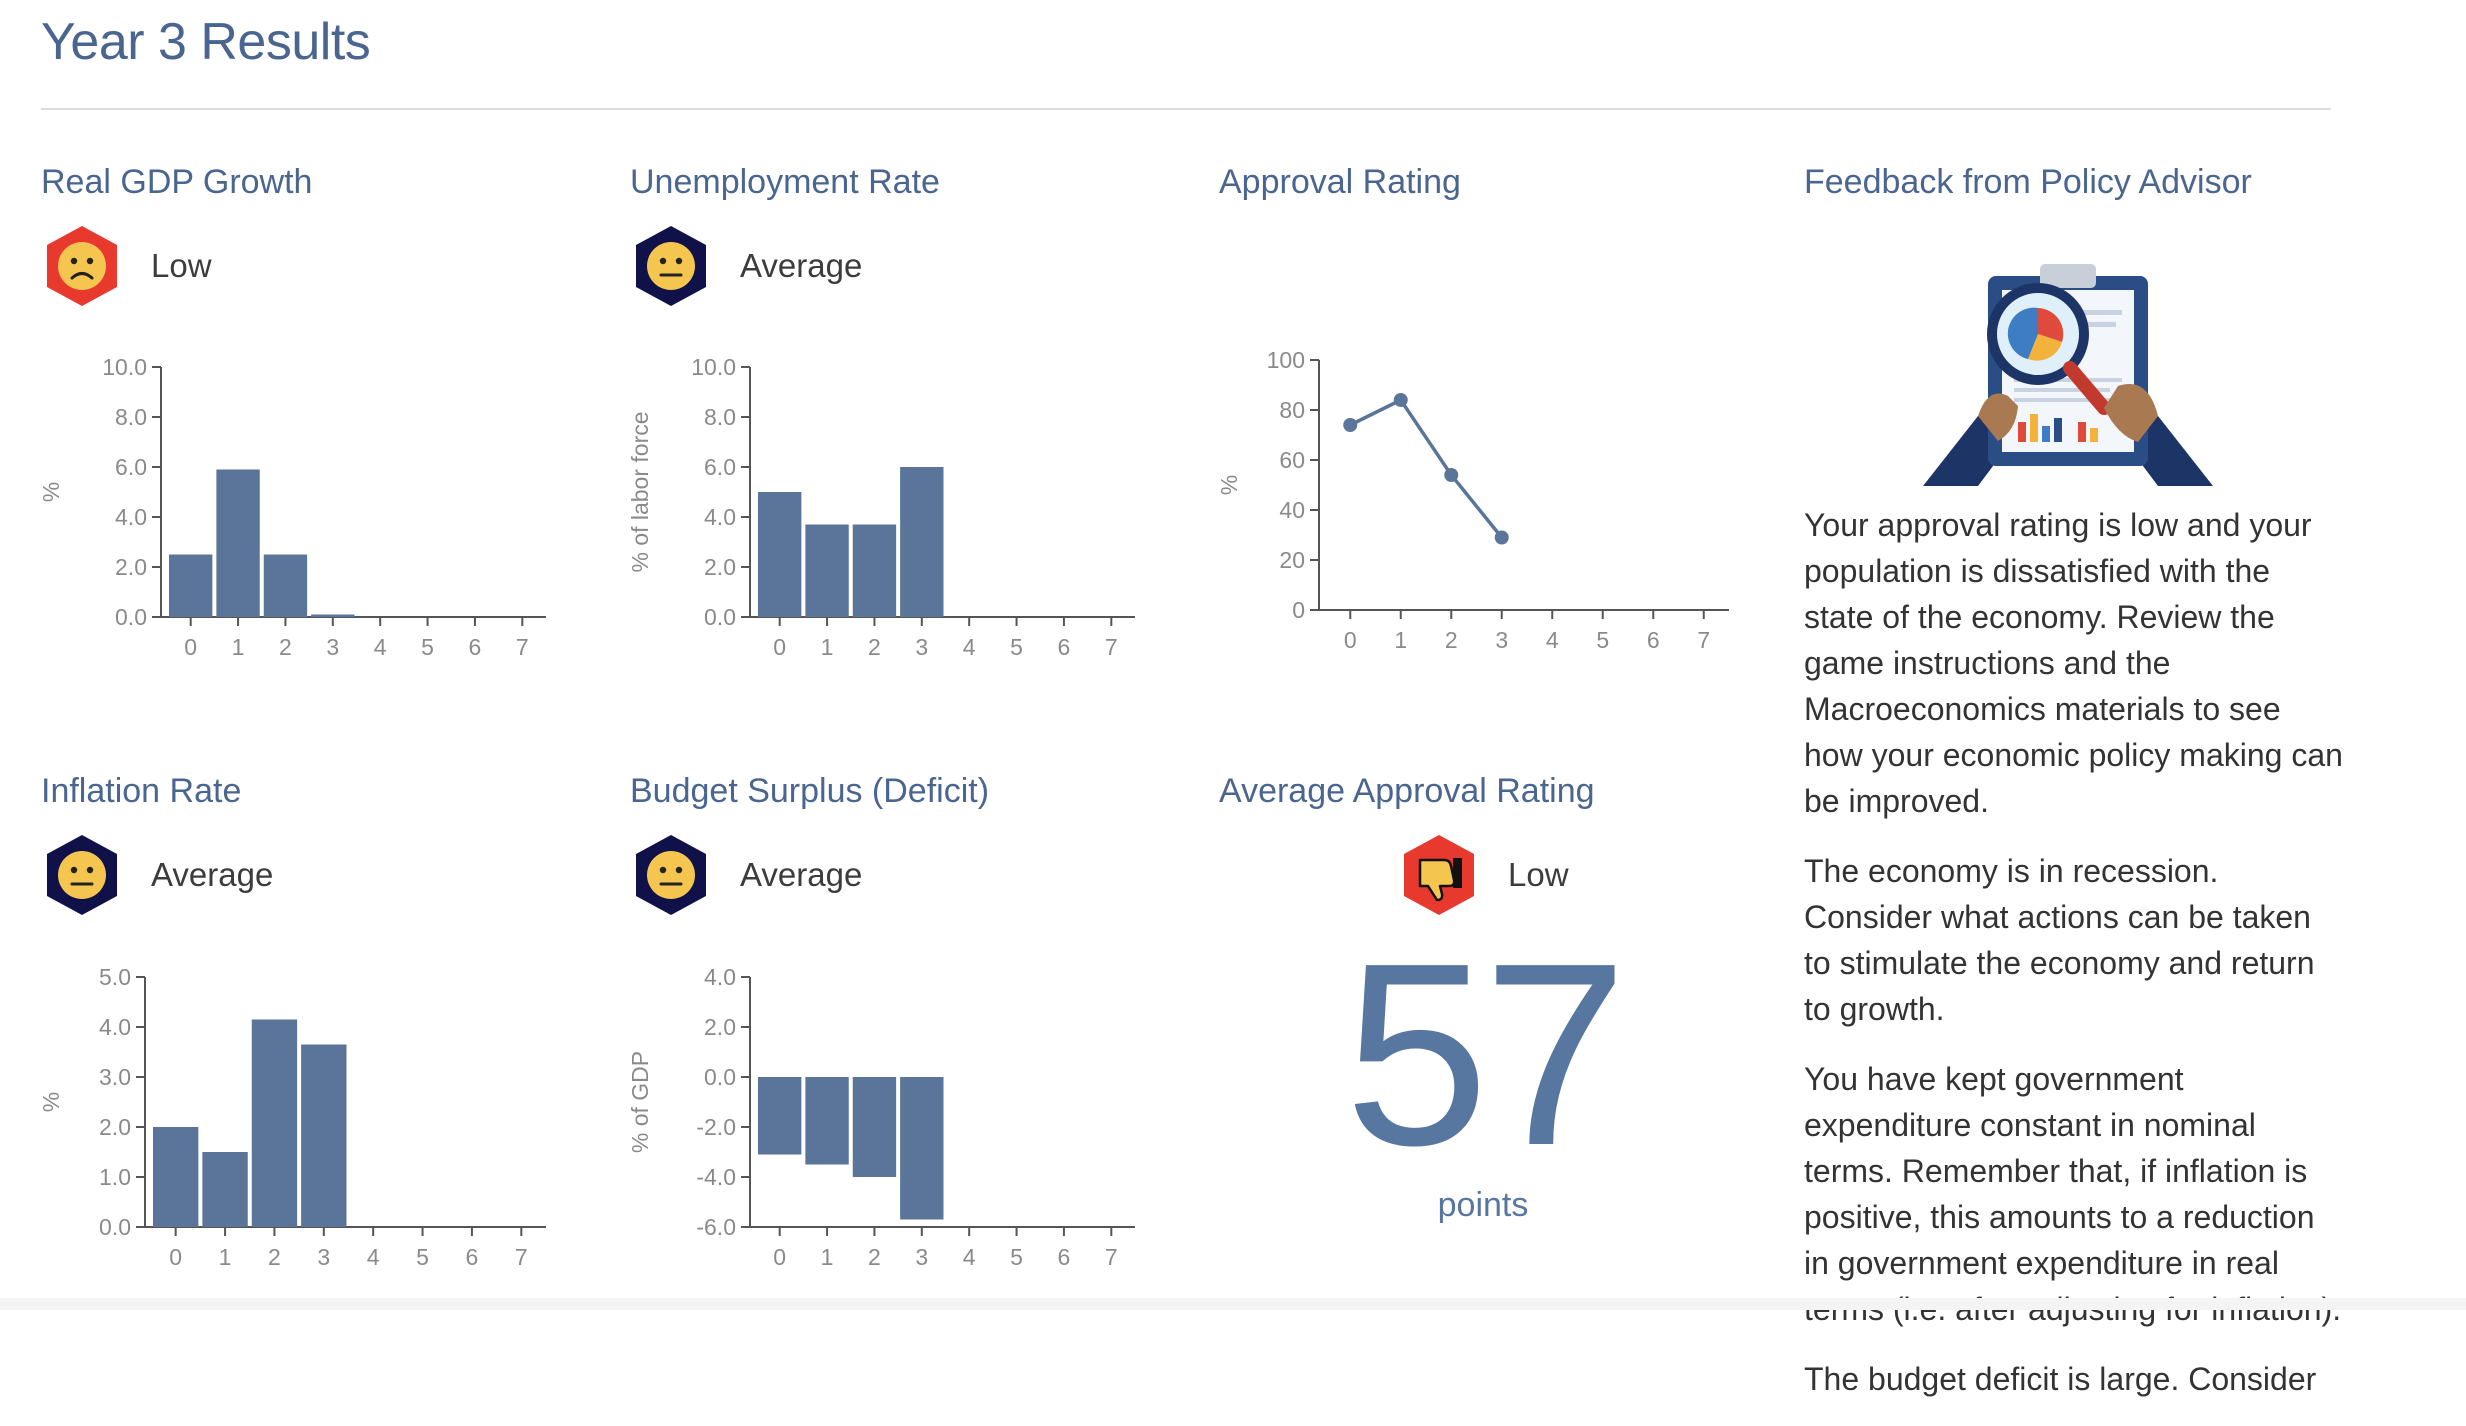 This screenshot has width=2466, height=1426. What do you see at coordinates (716, 1177) in the screenshot?
I see `y-tick-label: -4.0` at bounding box center [716, 1177].